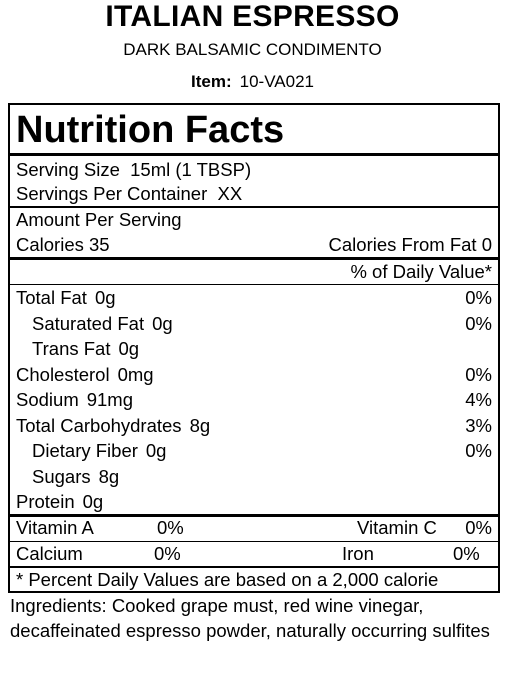  Describe the element at coordinates (88, 323) in the screenshot. I see `nutrient-name: Saturated Fat` at that location.